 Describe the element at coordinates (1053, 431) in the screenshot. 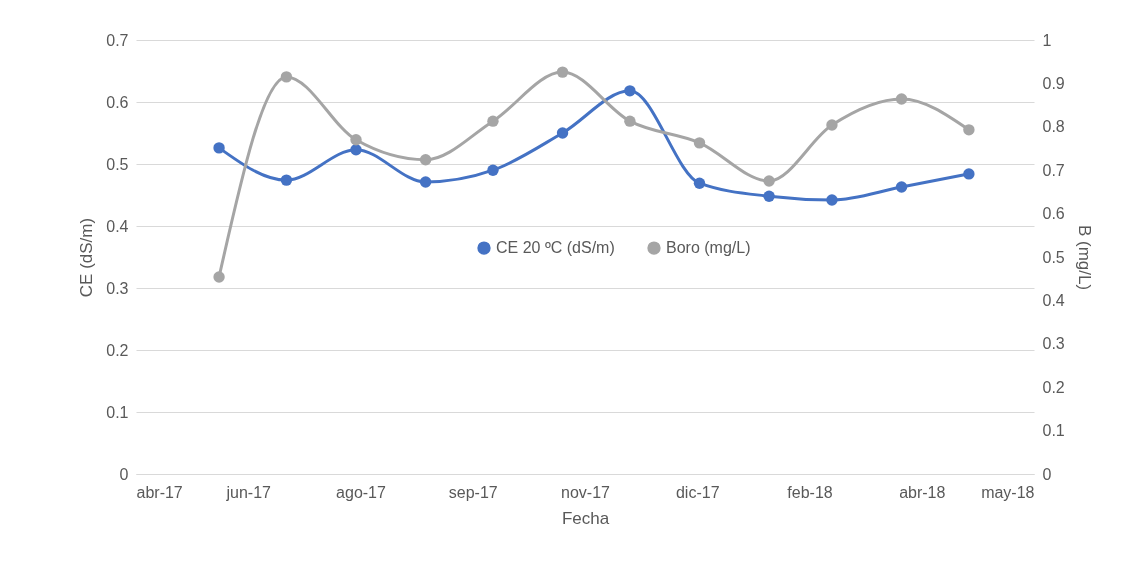

I see `y2-tick-label: 0.1` at that location.